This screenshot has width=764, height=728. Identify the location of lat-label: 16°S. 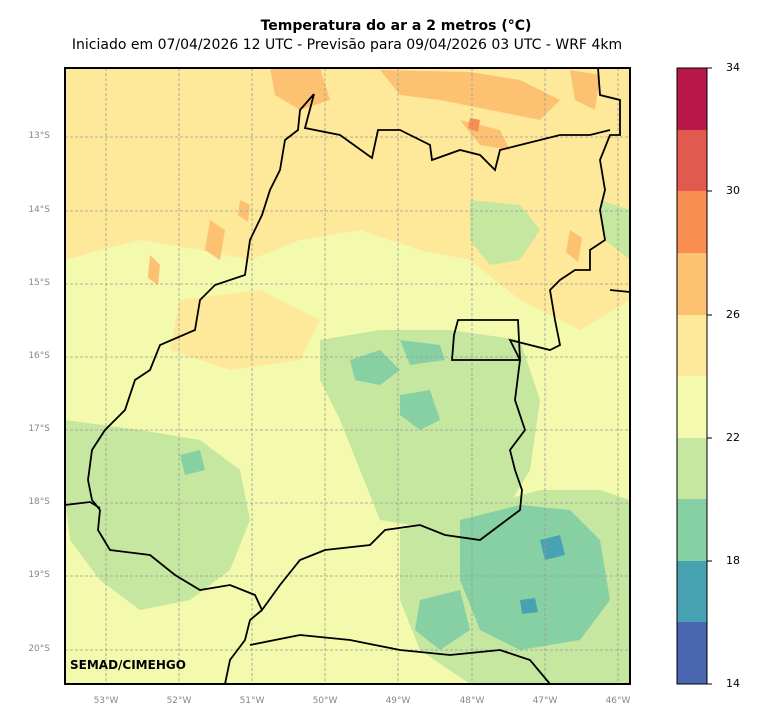
(39, 356).